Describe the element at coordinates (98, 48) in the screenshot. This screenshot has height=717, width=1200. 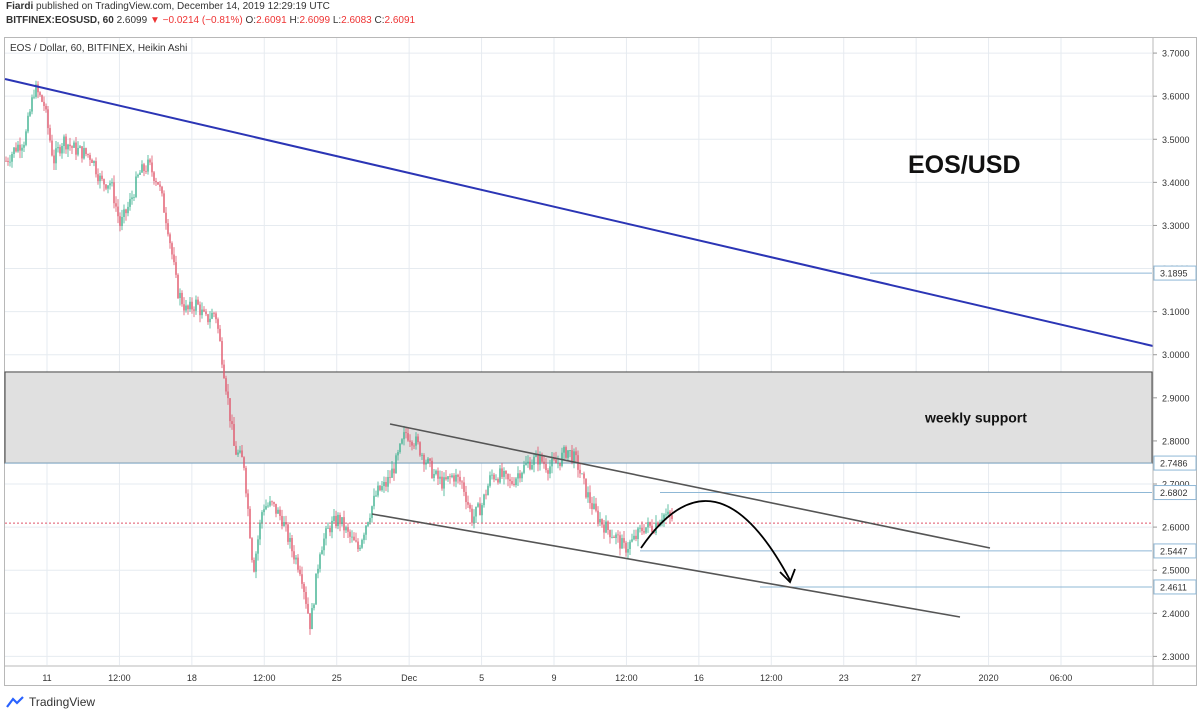
I see `chart-title: EOS / Dollar, 60, BITFINEX, Heikin Ashi` at that location.